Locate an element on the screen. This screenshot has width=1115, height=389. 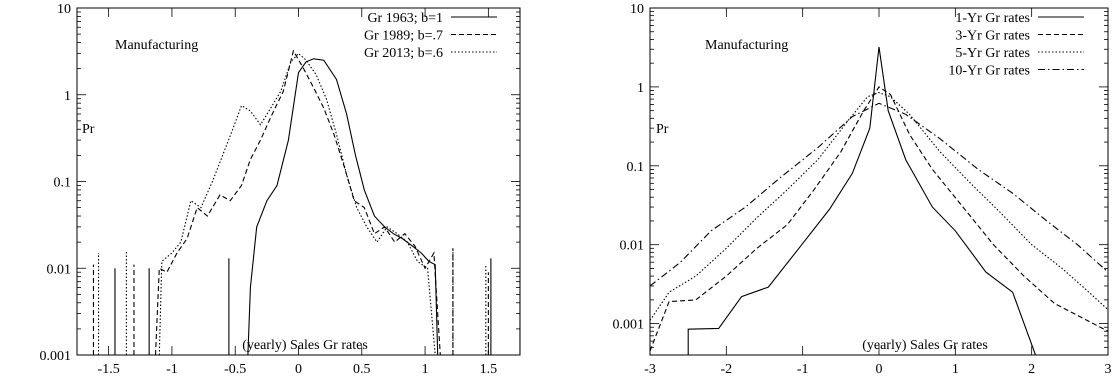
chart-0-xtick-label: 0 is located at coordinates (298, 369).